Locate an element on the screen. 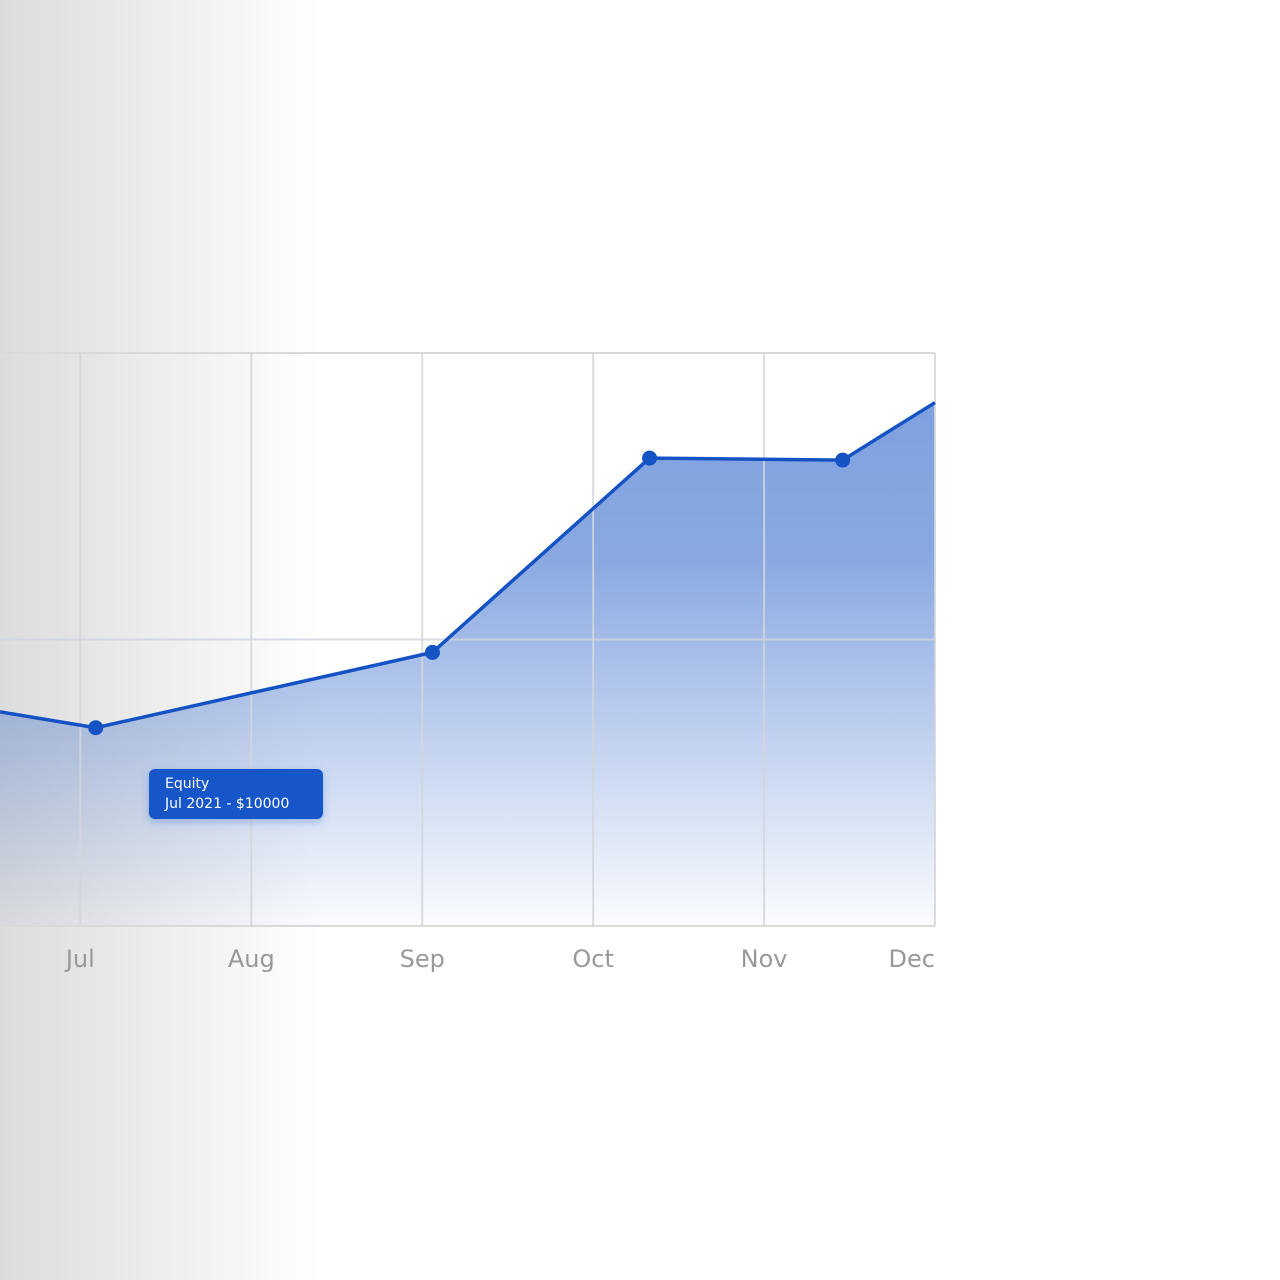  x-tick-label: Dec is located at coordinates (912, 959).